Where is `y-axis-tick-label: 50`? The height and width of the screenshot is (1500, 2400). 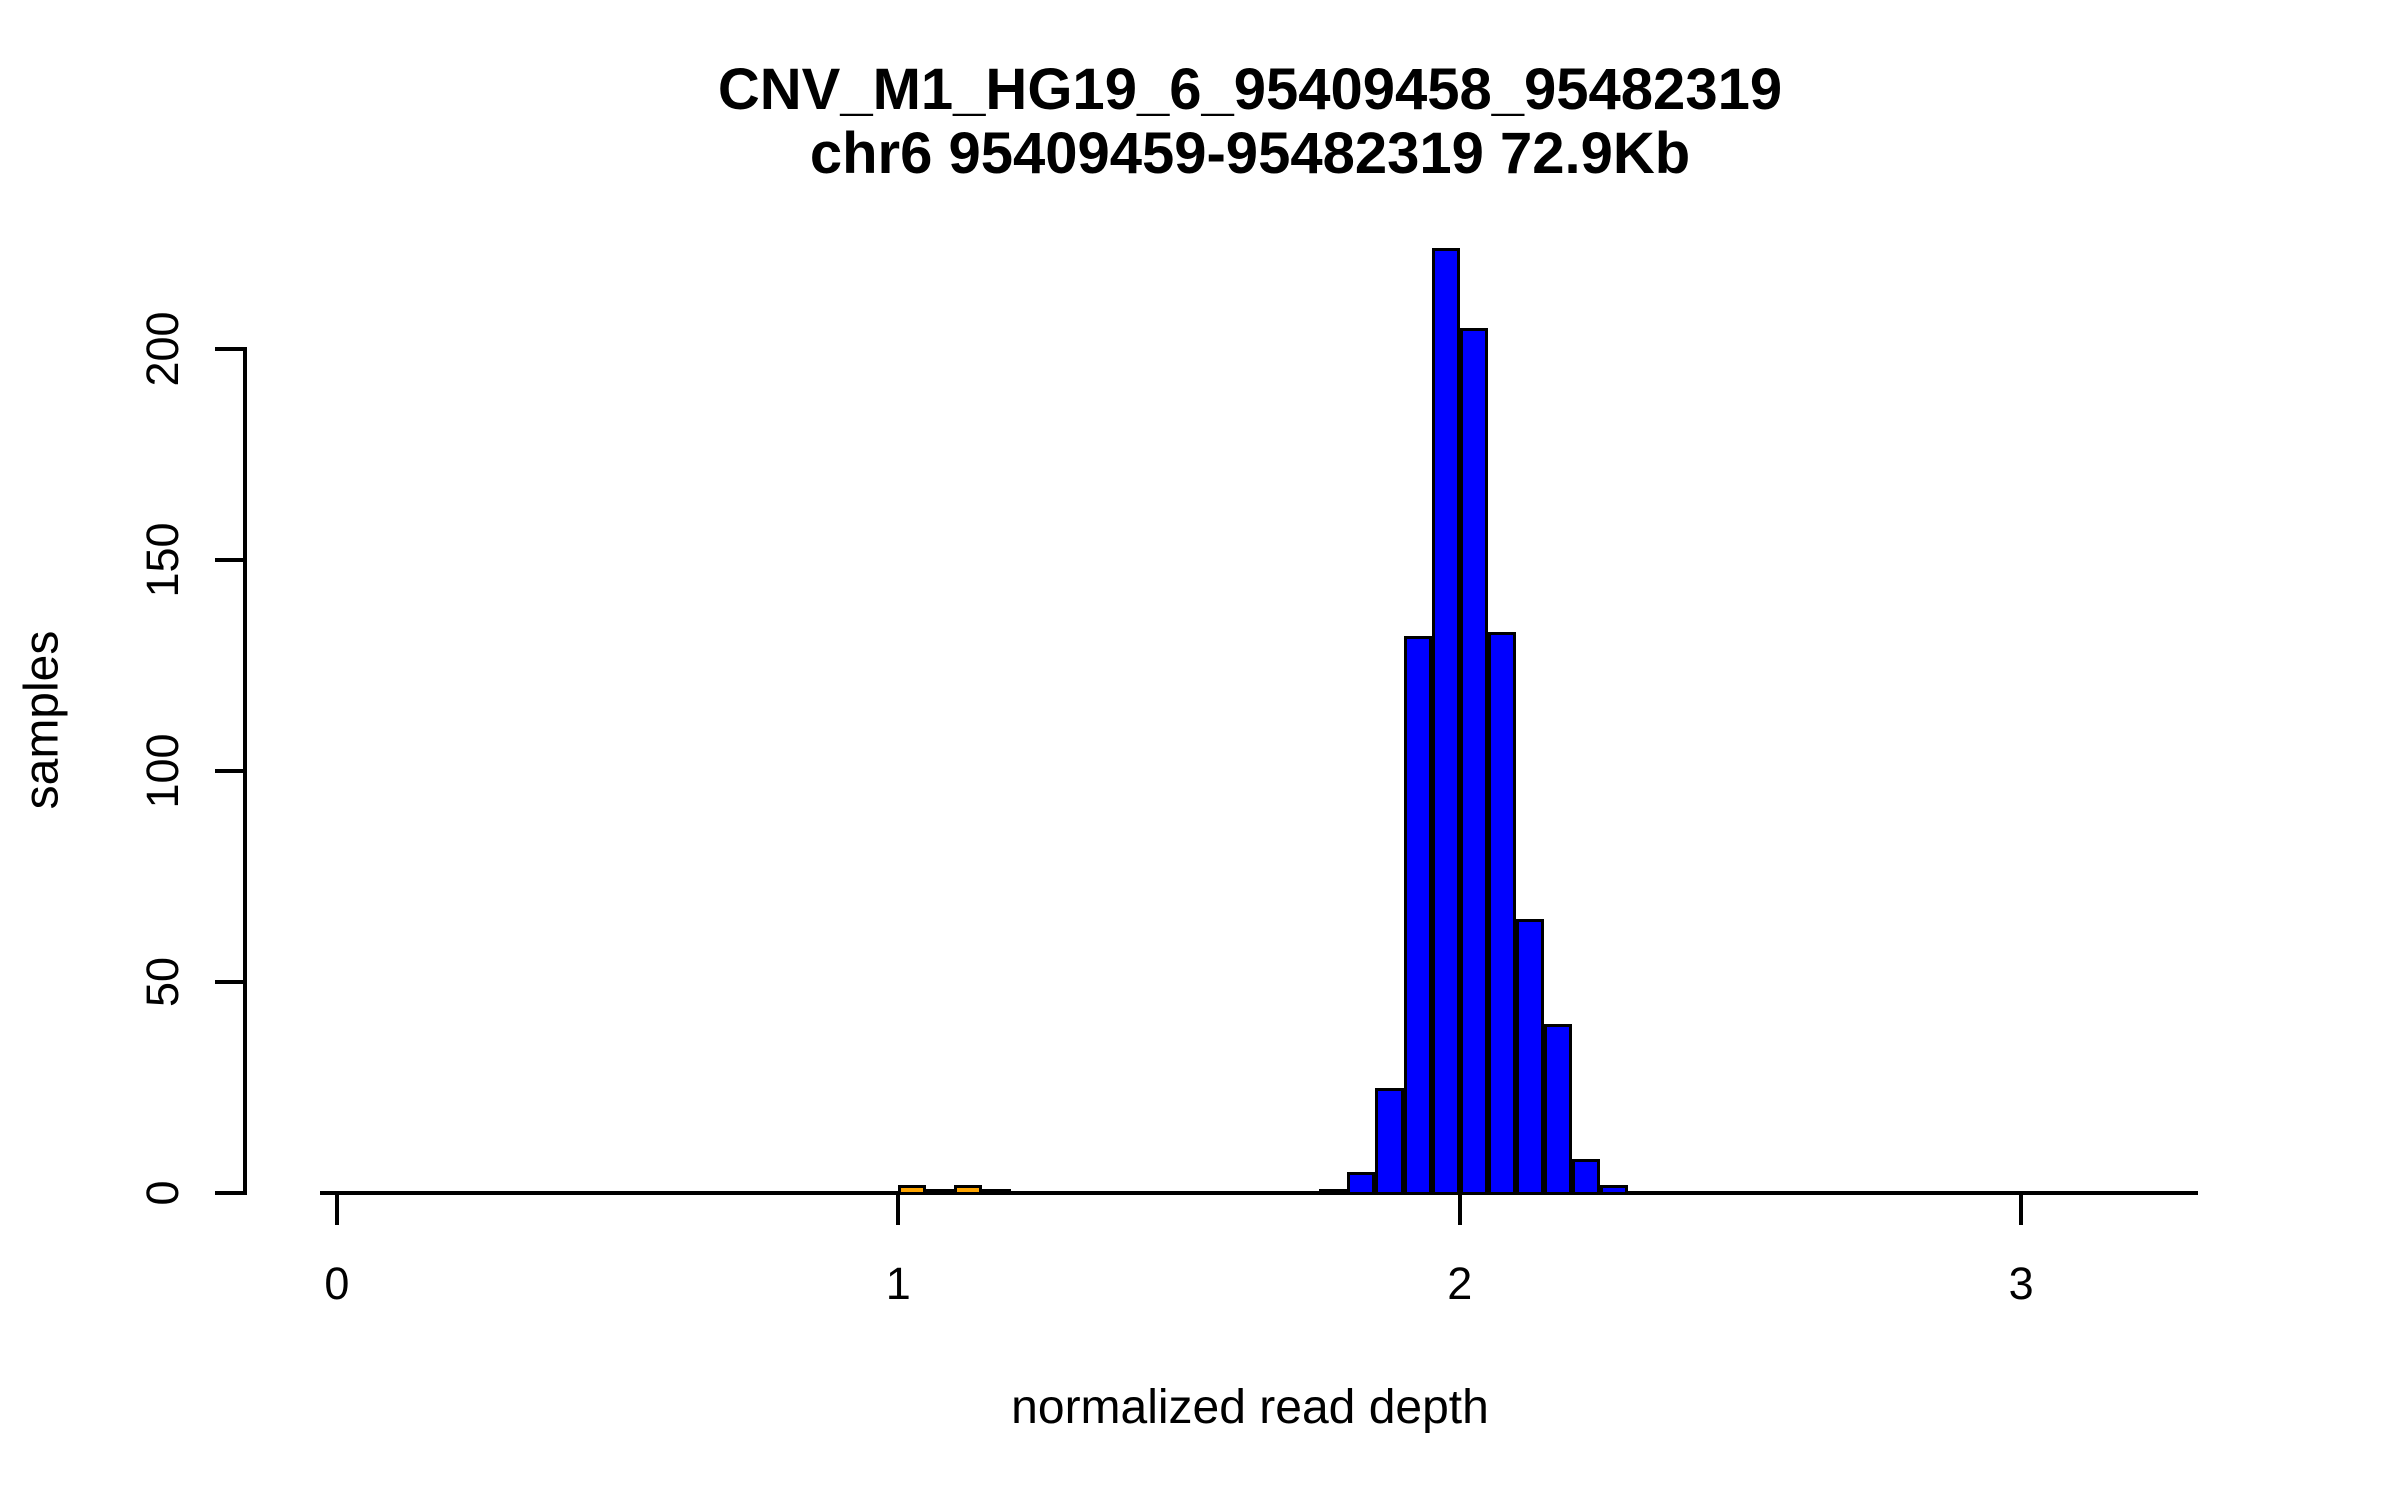
y-axis-tick-label: 50 is located at coordinates (162, 982).